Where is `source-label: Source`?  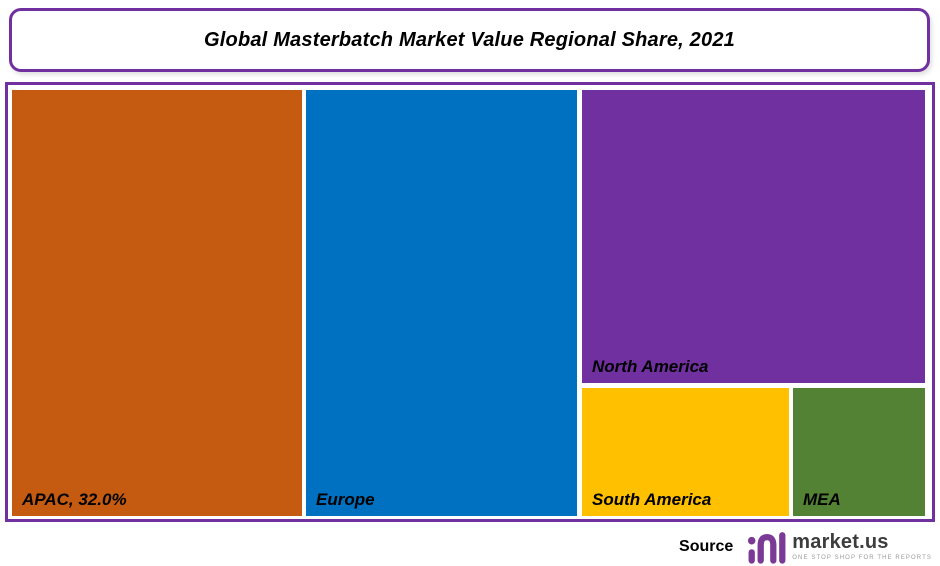 source-label: Source is located at coordinates (706, 546).